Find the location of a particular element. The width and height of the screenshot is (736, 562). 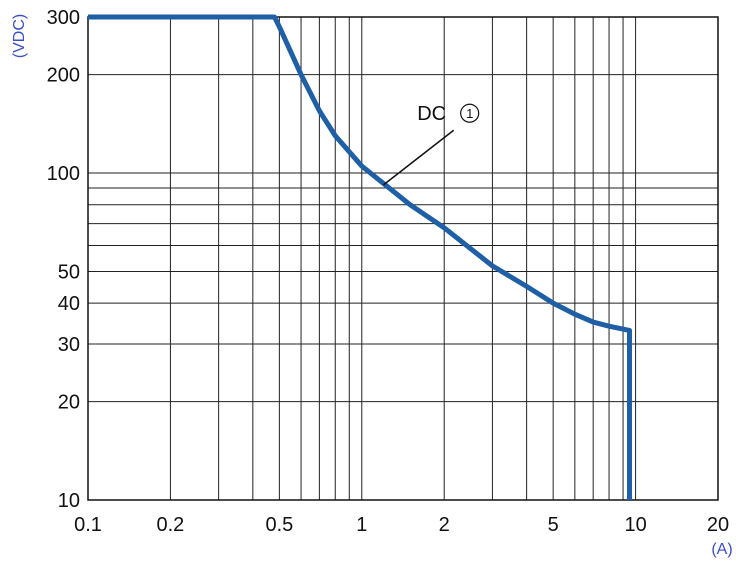

y-tick-label: 50 is located at coordinates (69, 272).